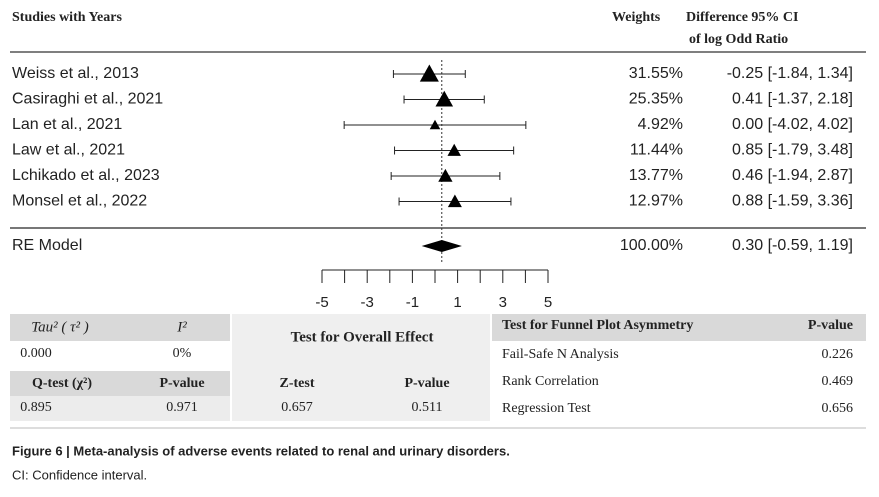 Image resolution: width=879 pixels, height=497 pixels. I want to click on table-cell: Fail-Safe N Analysis, so click(560, 354).